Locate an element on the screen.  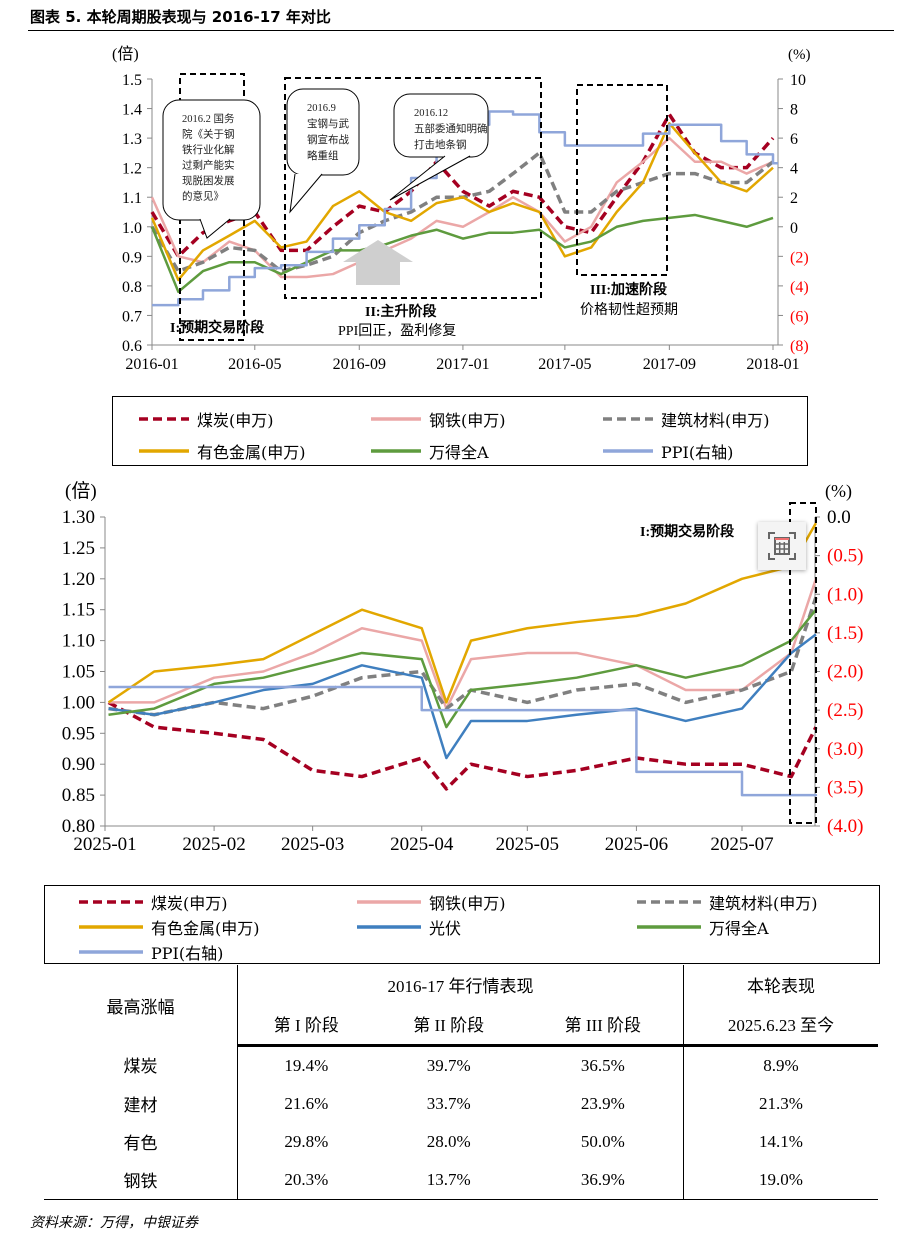
cell: 13.7% is located at coordinates (448, 1180).